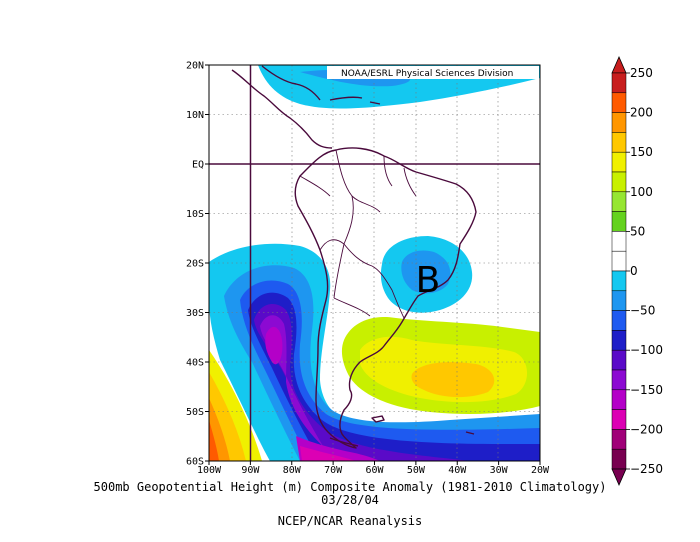 The width and height of the screenshot is (700, 542). I want to click on lon-tick-label: 30W, so click(499, 470).